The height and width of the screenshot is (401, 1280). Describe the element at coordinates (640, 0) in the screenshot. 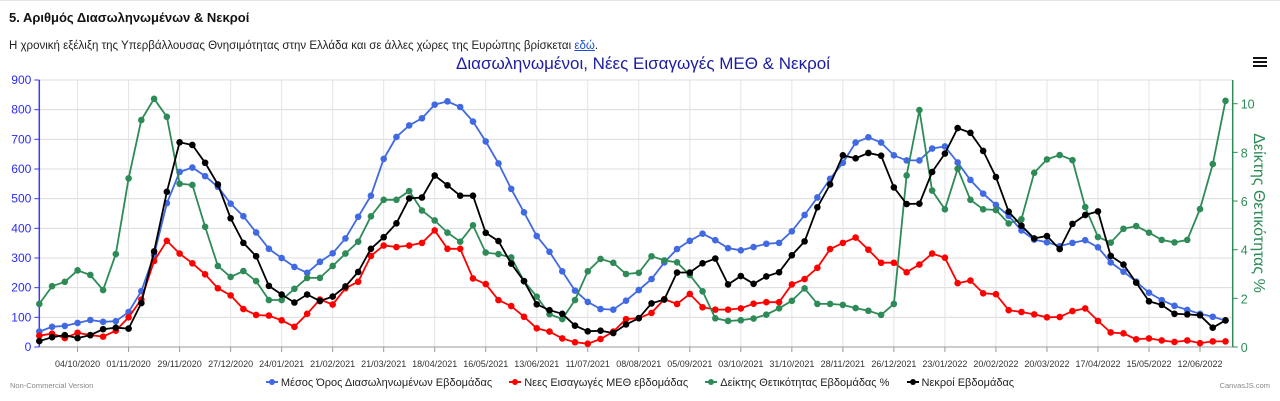

I see `top-divider` at that location.